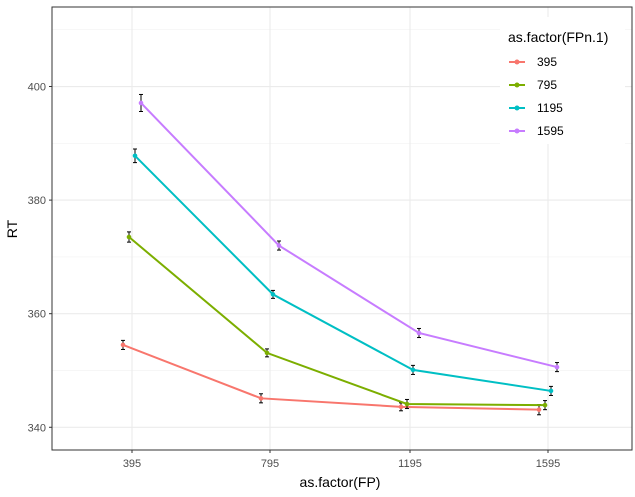 The image size is (635, 497). I want to click on legend: as.factor(FPn.1) 395 795 1195 1595, so click(562, 80).